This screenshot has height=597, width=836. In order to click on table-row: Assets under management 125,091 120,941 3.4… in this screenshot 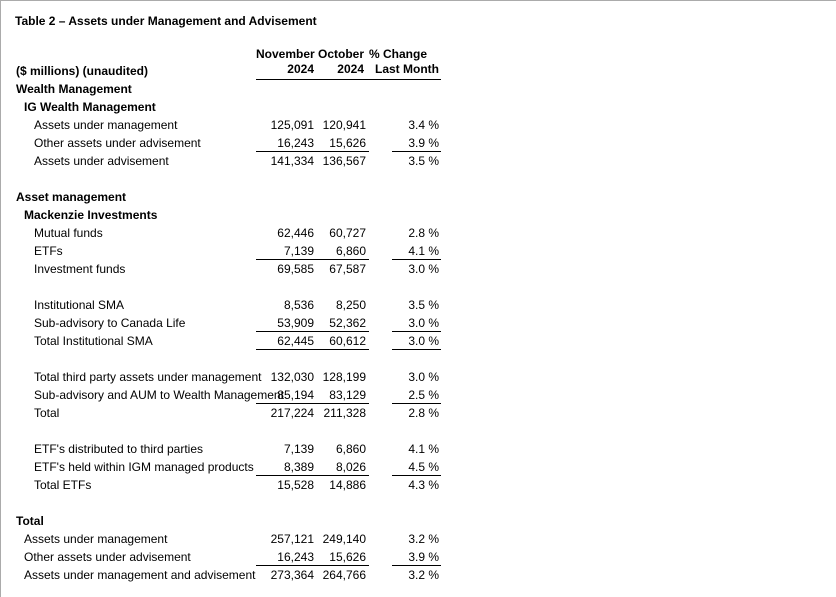, I will do `click(231, 125)`.